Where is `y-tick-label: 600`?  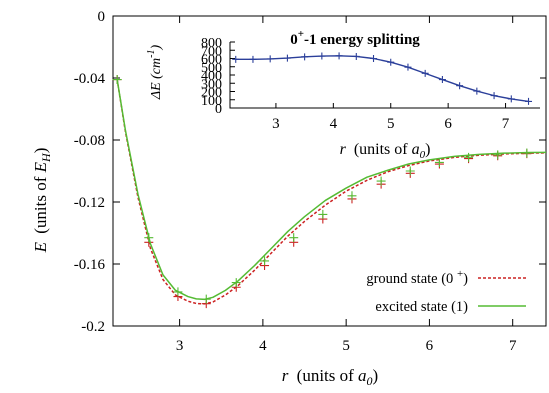
y-tick-label: 600 is located at coordinates (211, 60).